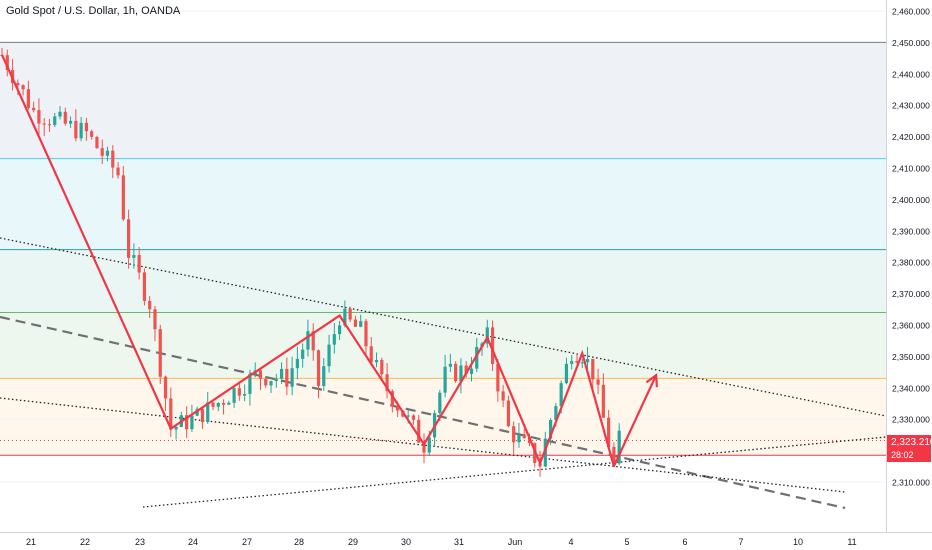 The image size is (932, 550). What do you see at coordinates (570, 542) in the screenshot?
I see `x-tick-label: 4` at bounding box center [570, 542].